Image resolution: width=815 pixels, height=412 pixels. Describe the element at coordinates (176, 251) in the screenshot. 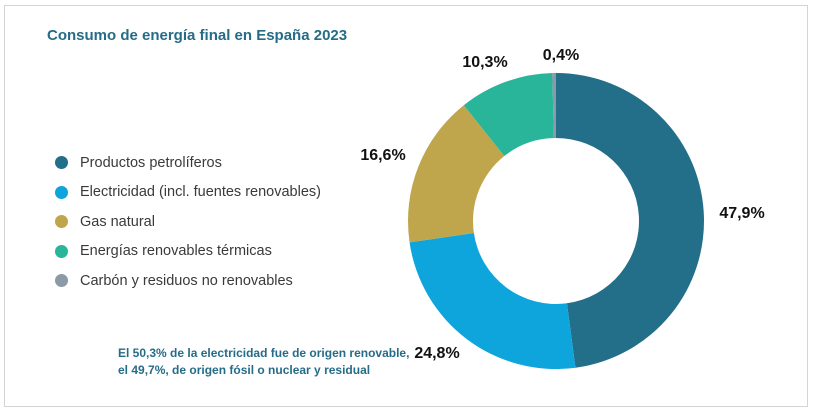

I see `legend-label: Energías renovables térmicas` at that location.